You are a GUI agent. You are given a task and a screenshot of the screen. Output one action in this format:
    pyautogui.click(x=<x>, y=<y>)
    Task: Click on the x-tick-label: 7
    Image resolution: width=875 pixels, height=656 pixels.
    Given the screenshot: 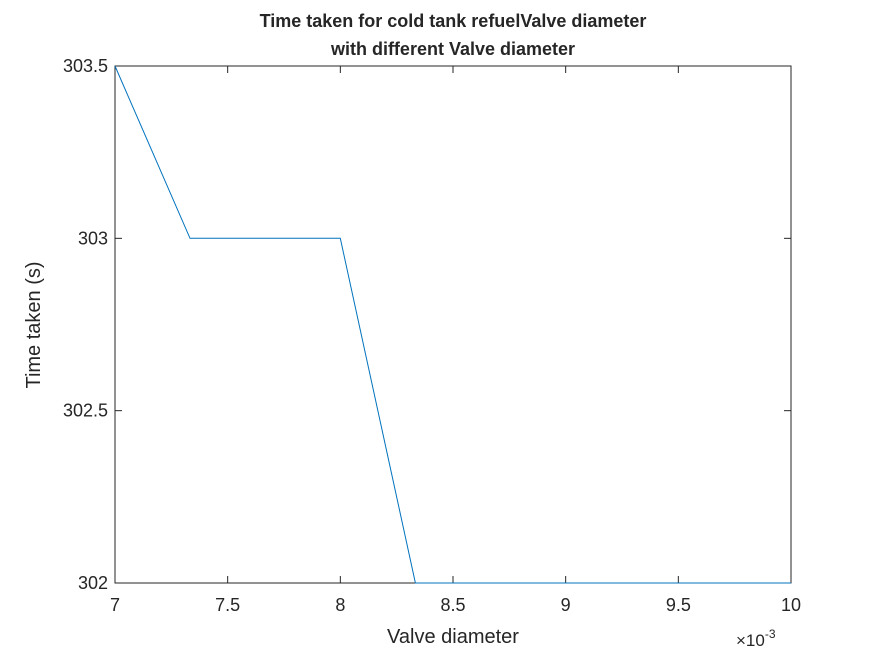 What is the action you would take?
    pyautogui.click(x=115, y=605)
    